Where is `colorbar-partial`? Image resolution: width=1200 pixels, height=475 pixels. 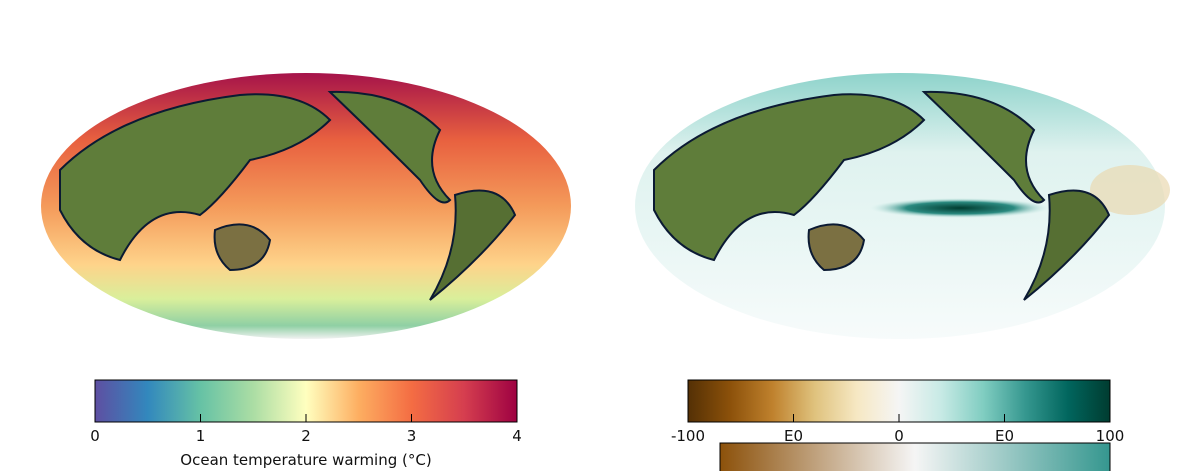 colorbar-partial is located at coordinates (915, 458).